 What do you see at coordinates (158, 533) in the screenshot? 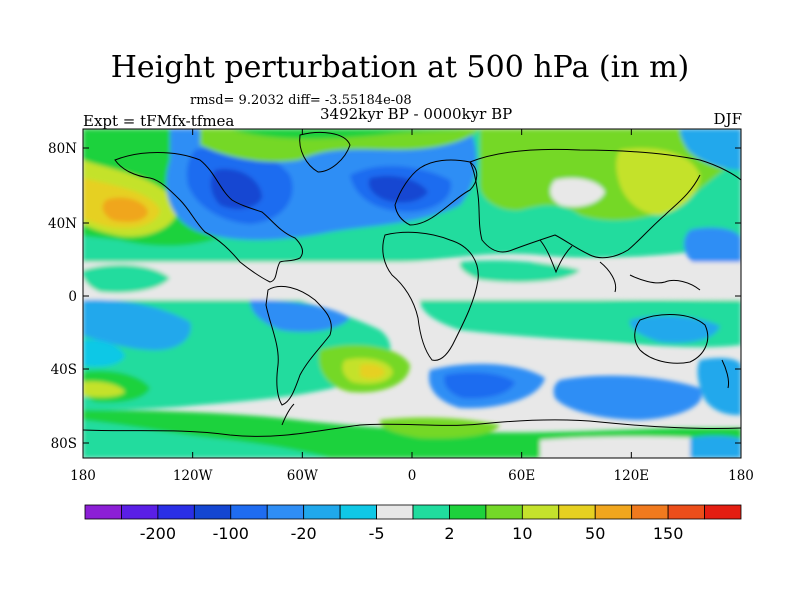
I see `colorbar-label: -200` at bounding box center [158, 533].